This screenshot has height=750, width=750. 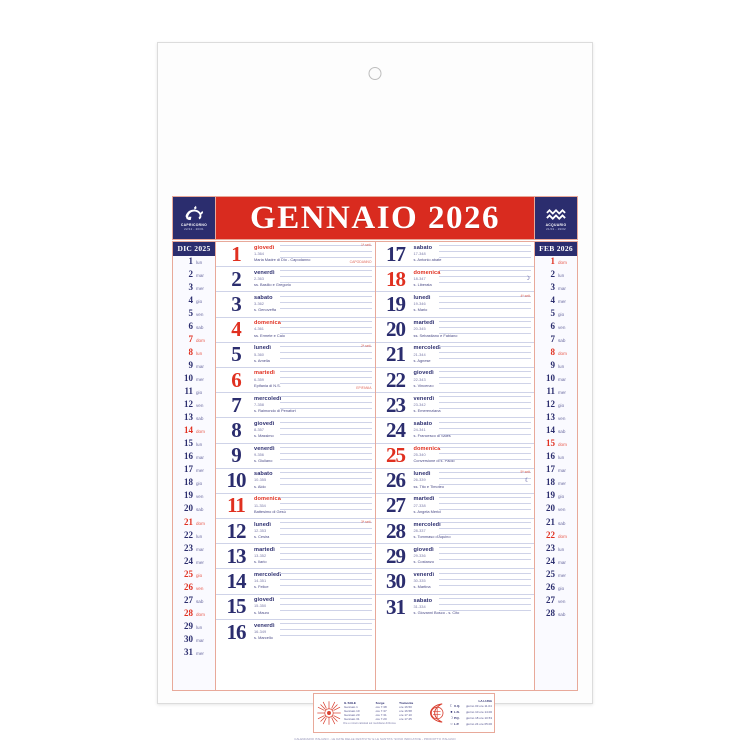 I want to click on sidebar-day-row: 31 mer, so click(x=194, y=654).